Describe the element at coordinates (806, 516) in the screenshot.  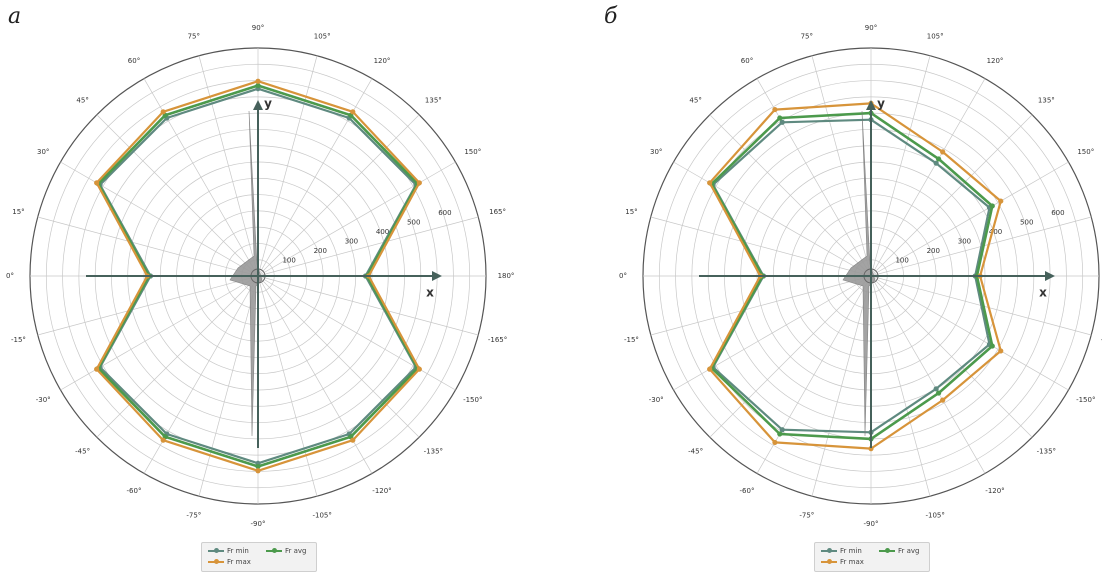
I see `angle-tick-label: -75°` at that location.